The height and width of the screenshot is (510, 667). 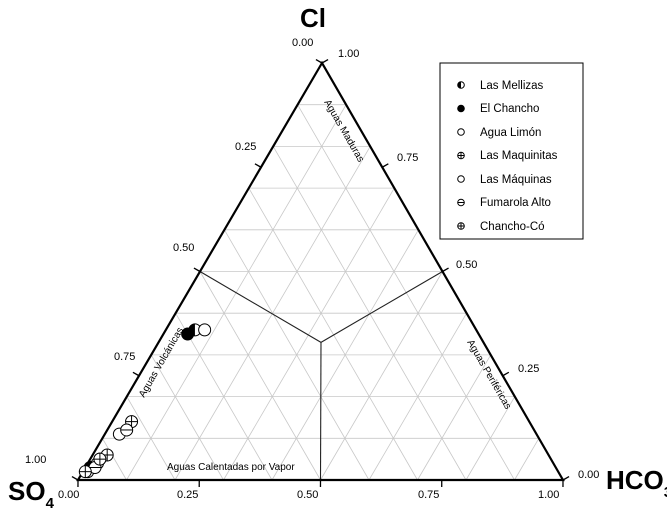 I want to click on legend-items, so click(x=461, y=155).